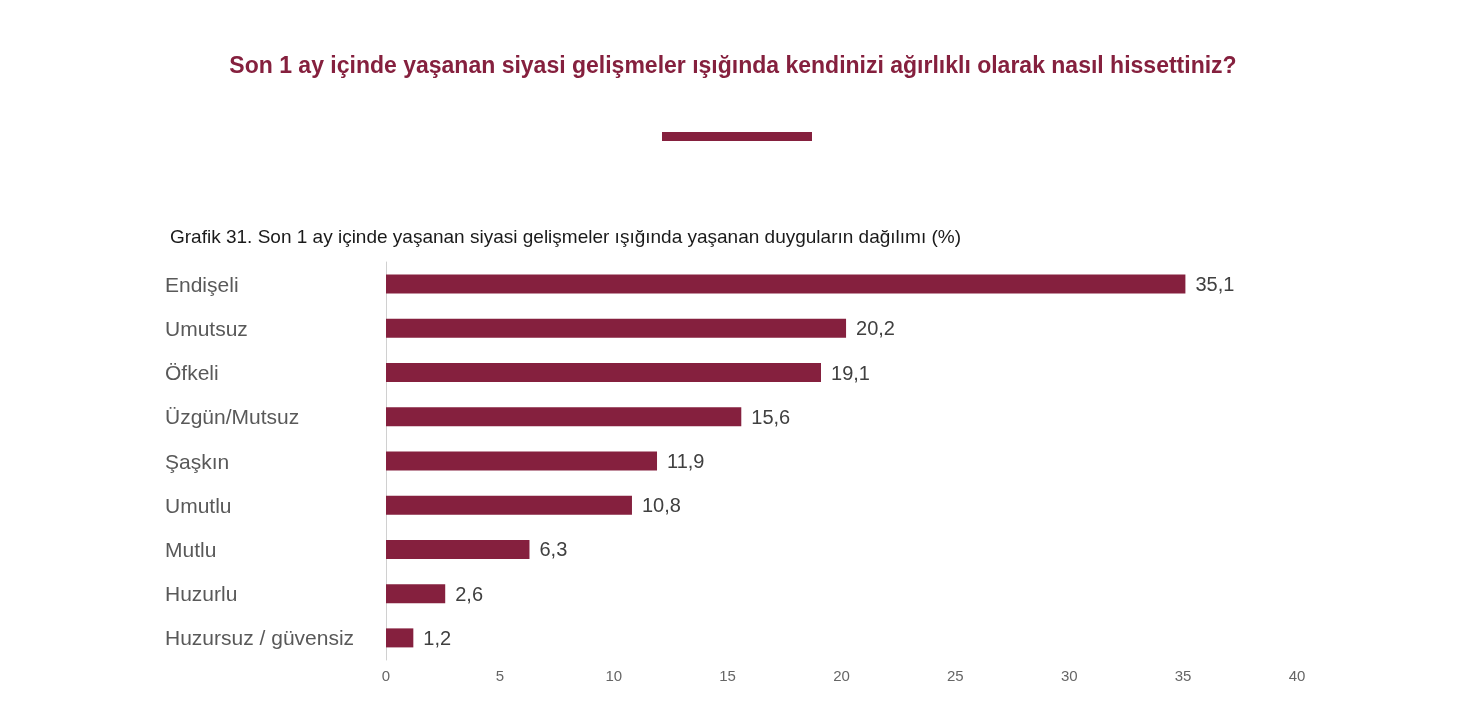 This screenshot has height=720, width=1466. I want to click on chart-subtitle: Grafik 31. Son 1 ay içinde yaşanan siyasi gelişmeler ışığında yaşanan duyguların dağılımı (%), so click(566, 236).